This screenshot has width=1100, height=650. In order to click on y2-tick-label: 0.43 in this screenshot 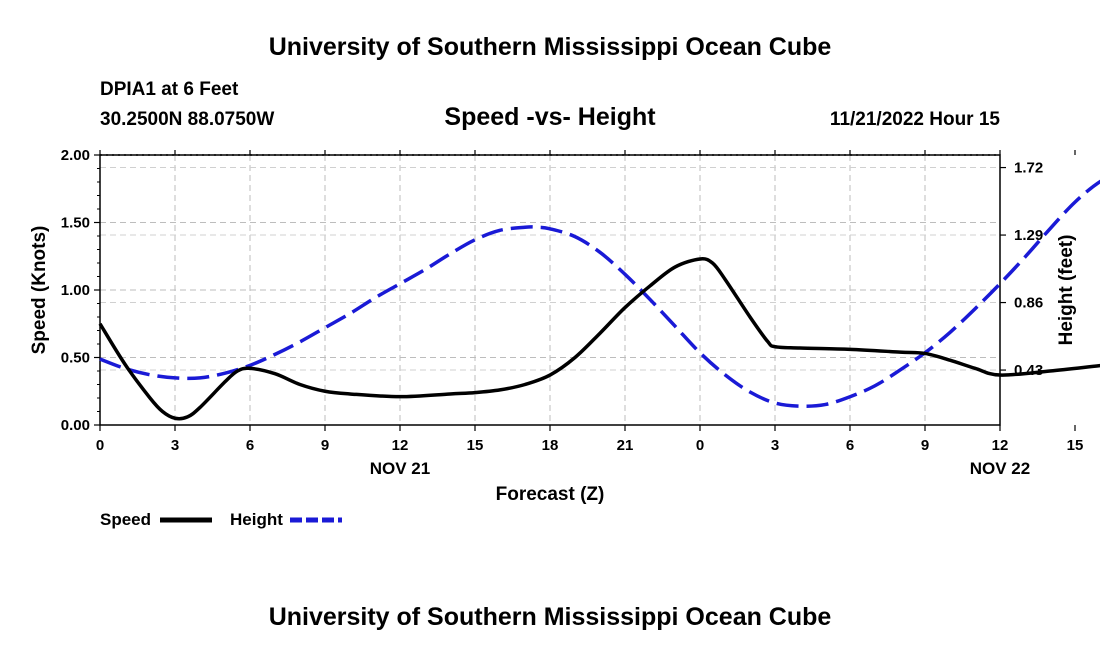, I will do `click(1028, 370)`.